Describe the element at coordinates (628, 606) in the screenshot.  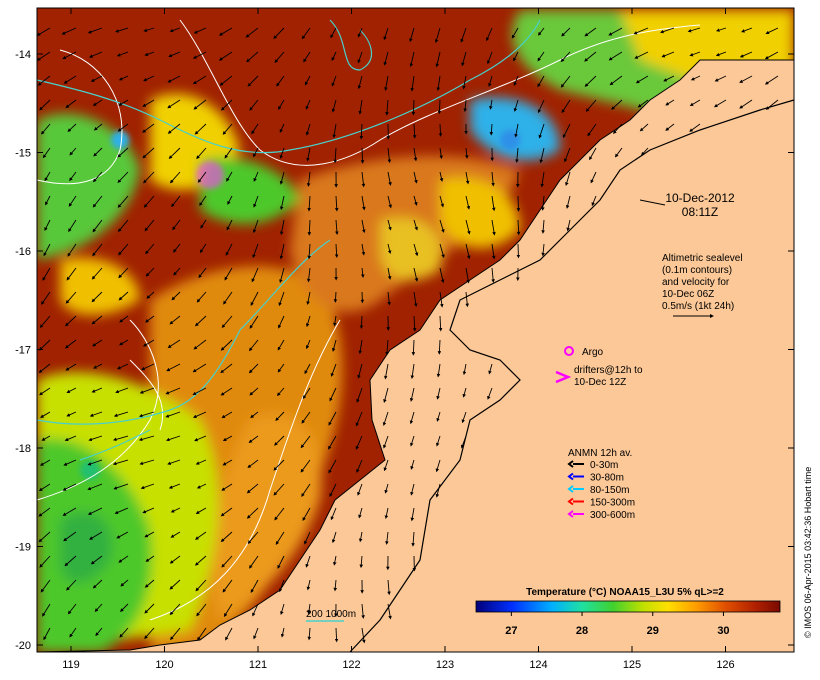
I see `colorbar` at that location.